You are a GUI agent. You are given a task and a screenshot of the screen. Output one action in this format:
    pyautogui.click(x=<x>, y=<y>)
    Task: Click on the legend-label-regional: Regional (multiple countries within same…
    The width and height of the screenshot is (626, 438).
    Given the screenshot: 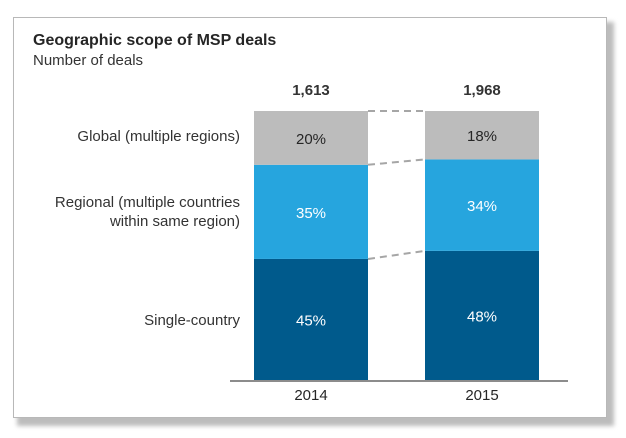 What is the action you would take?
    pyautogui.click(x=147, y=212)
    